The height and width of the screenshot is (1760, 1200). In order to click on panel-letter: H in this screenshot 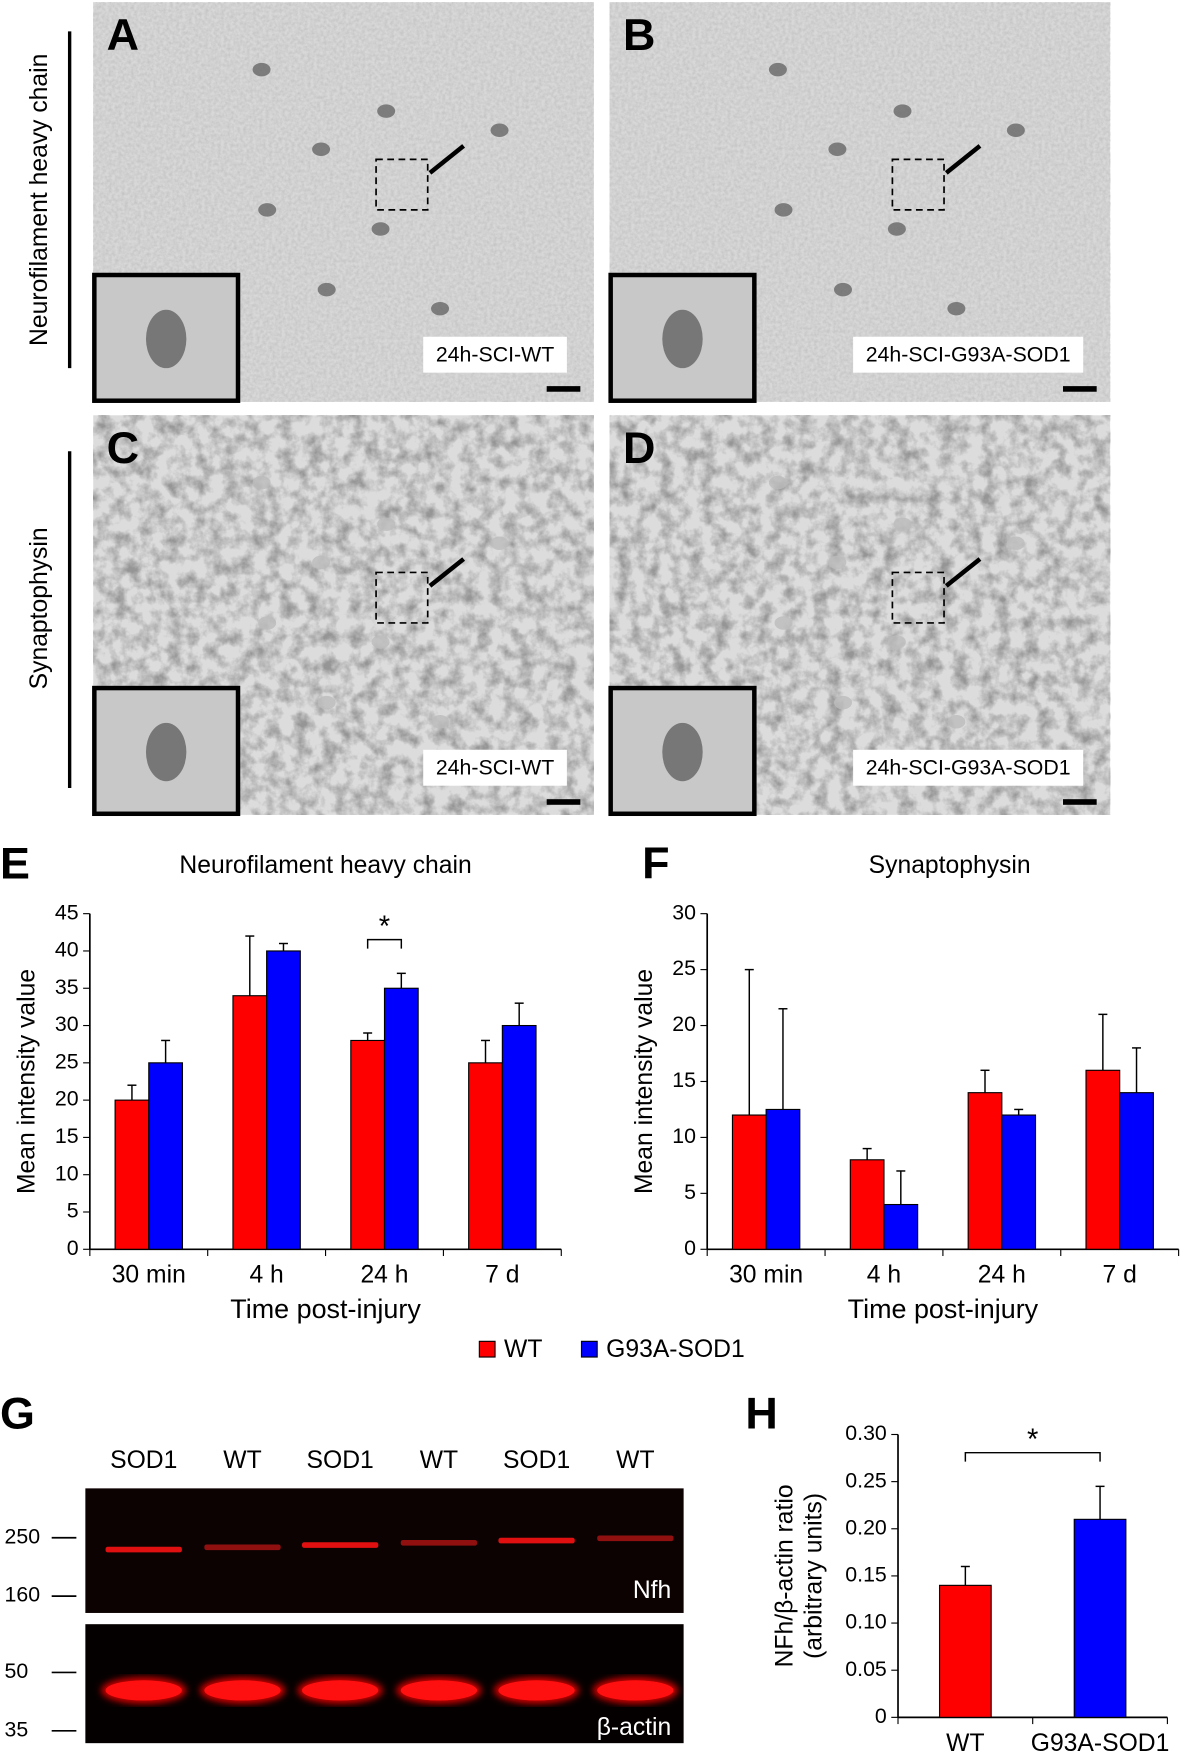, I will do `click(761, 1412)`.